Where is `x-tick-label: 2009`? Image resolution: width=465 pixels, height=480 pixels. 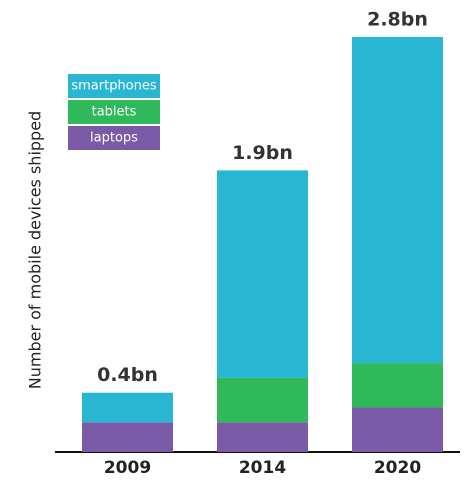 x-tick-label: 2009 is located at coordinates (127, 468).